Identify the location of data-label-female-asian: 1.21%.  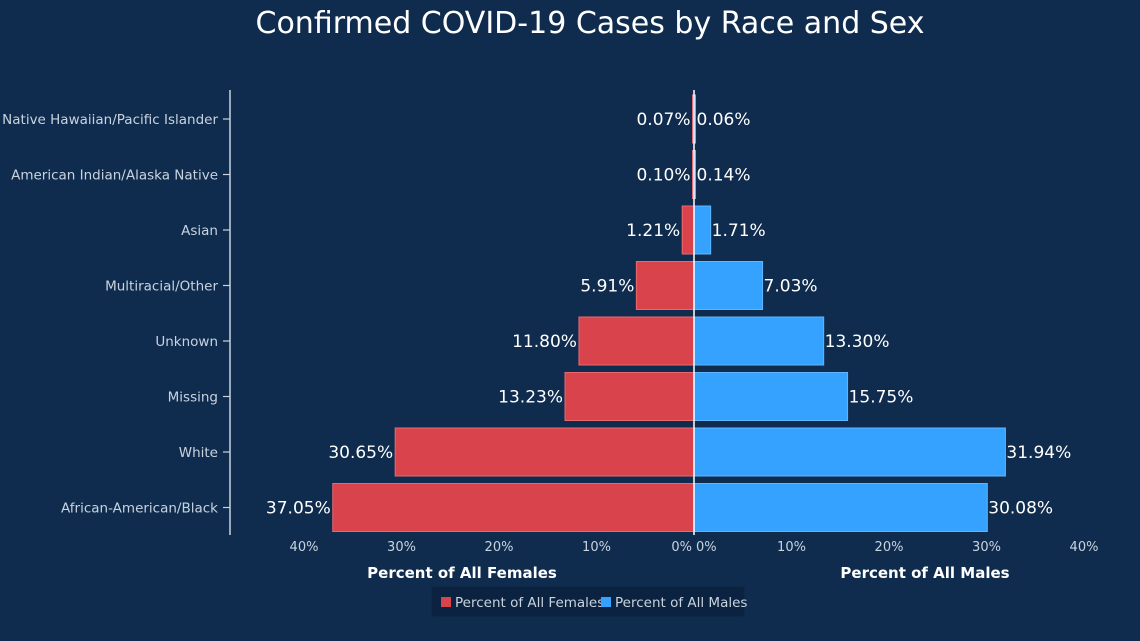
(653, 231).